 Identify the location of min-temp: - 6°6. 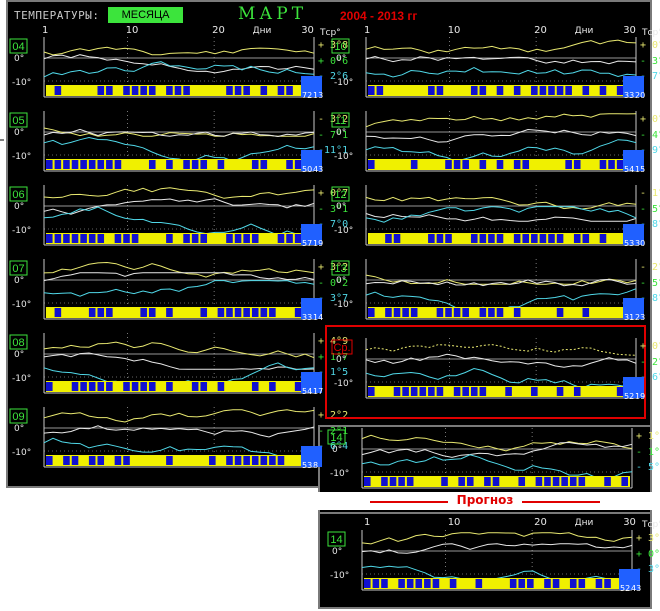
(650, 377).